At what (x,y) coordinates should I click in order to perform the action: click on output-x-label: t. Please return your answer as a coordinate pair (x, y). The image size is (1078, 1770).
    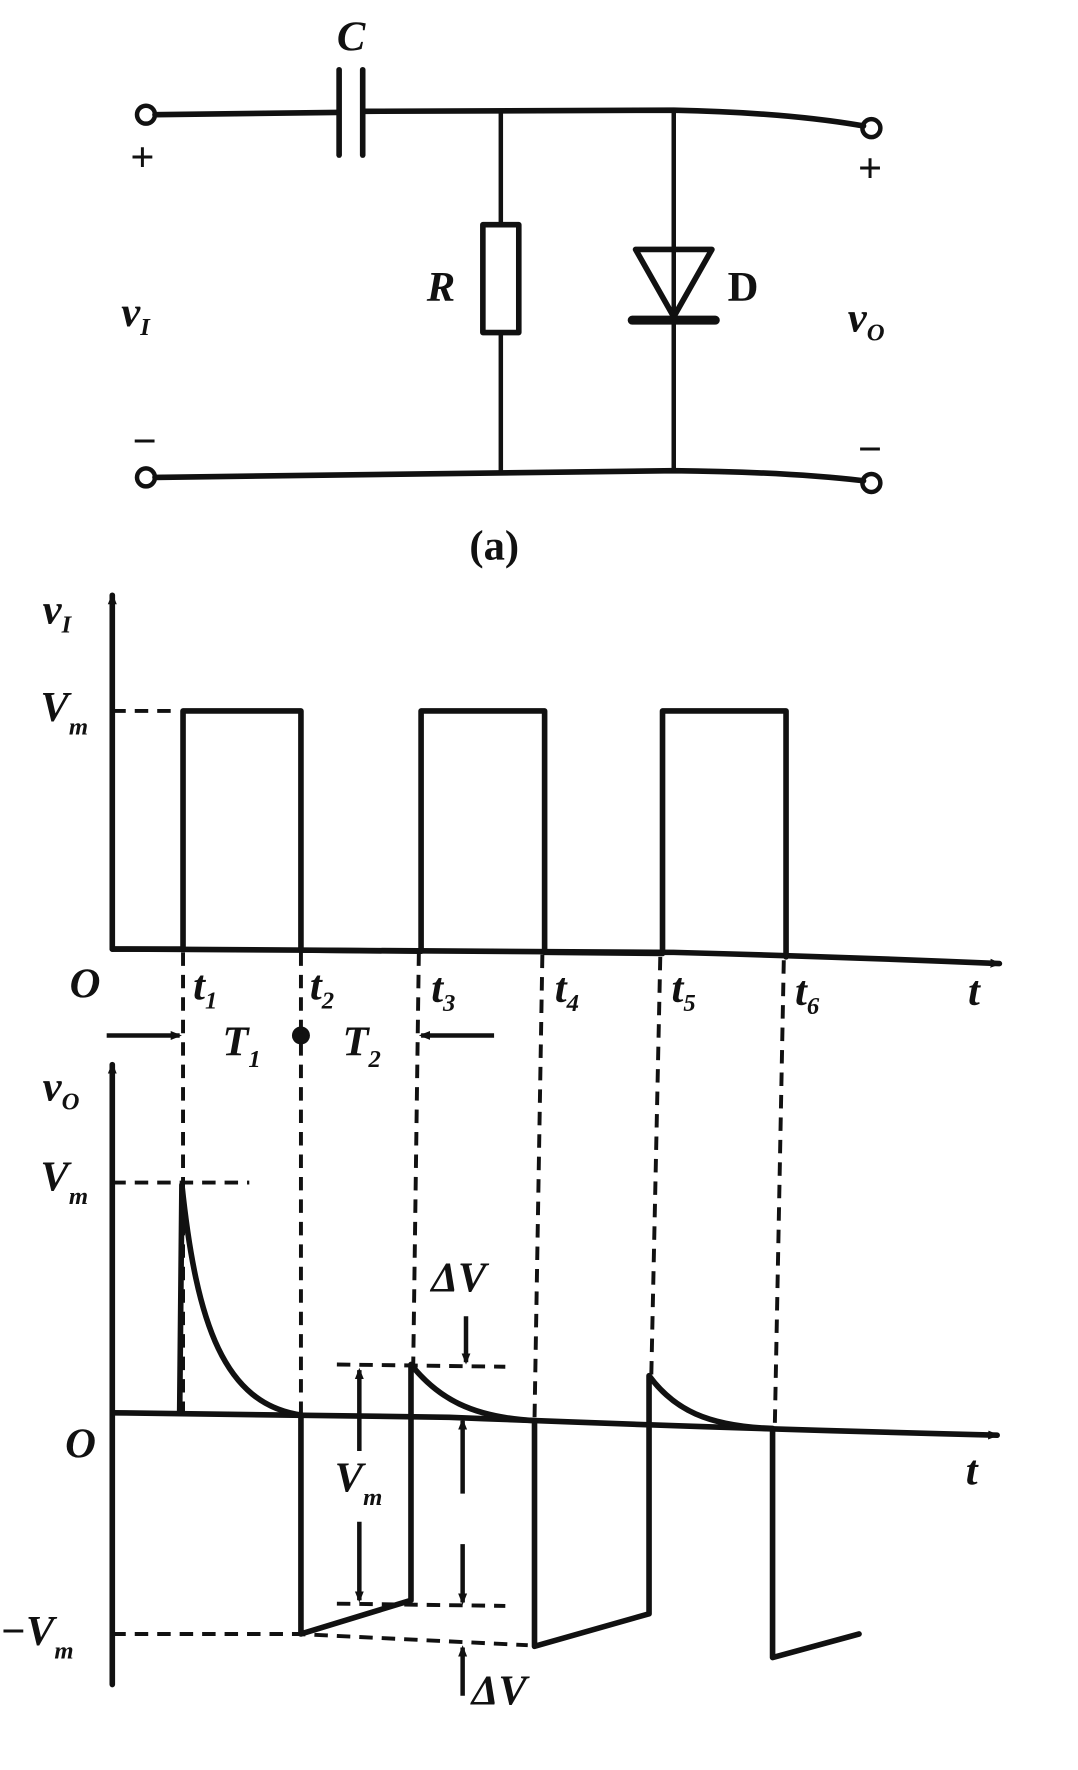
    Looking at the image, I should click on (972, 1471).